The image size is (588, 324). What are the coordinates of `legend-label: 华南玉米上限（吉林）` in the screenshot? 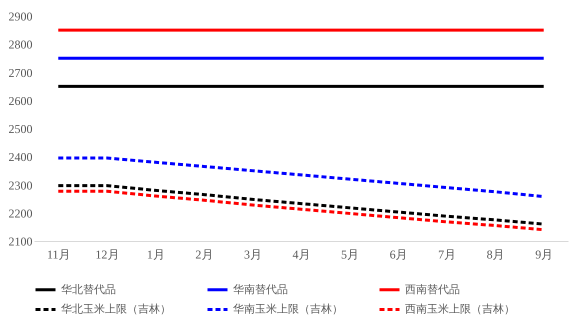 It's located at (288, 309).